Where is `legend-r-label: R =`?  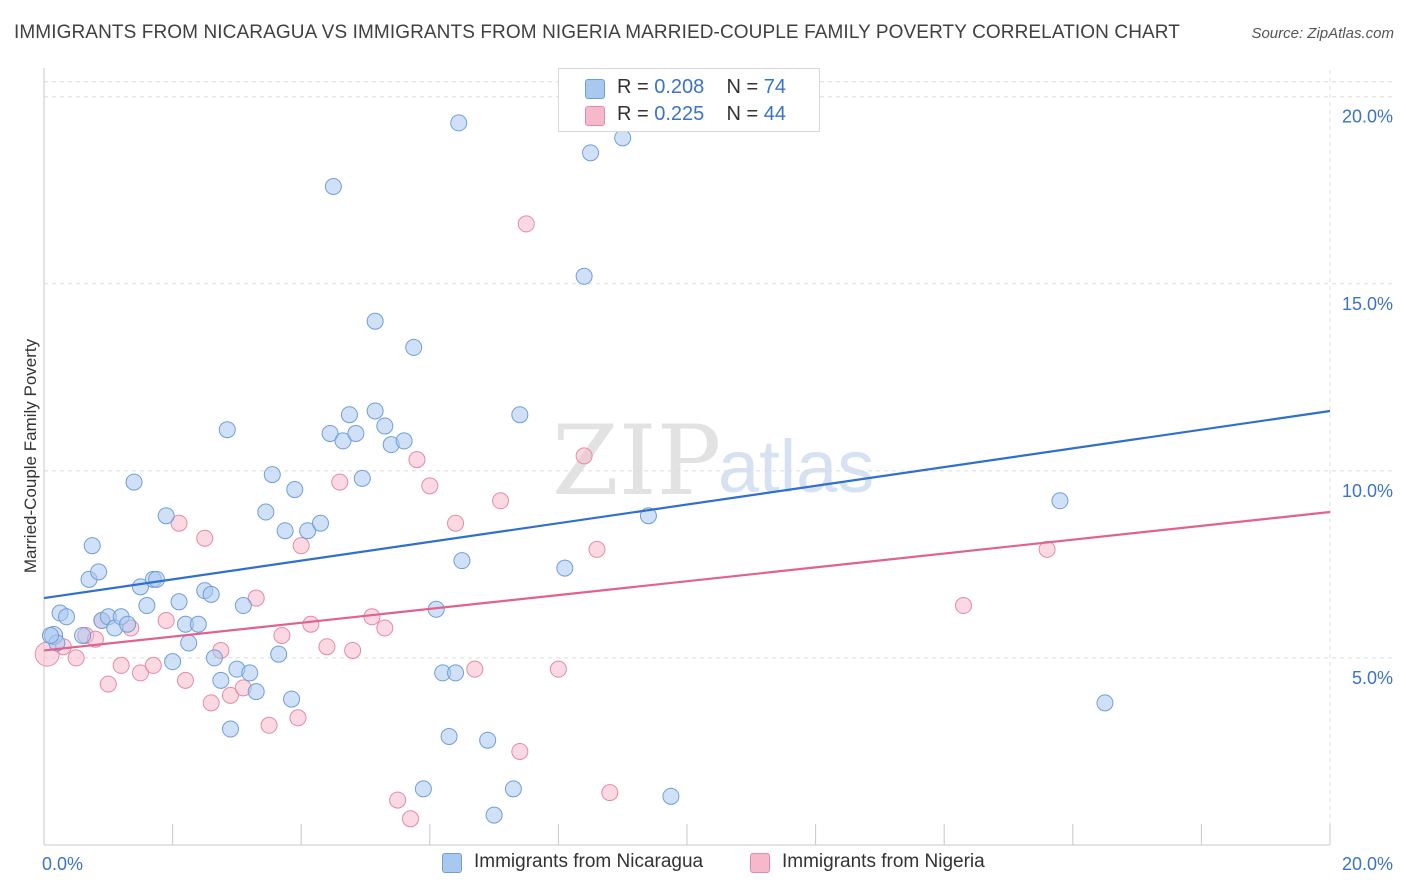
legend-r-label: R = is located at coordinates (633, 114).